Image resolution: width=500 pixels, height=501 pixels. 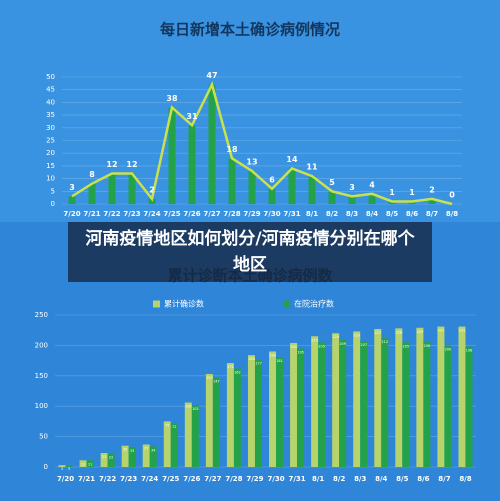 I want to click on x-tick-label: 8/2, so click(x=332, y=214).